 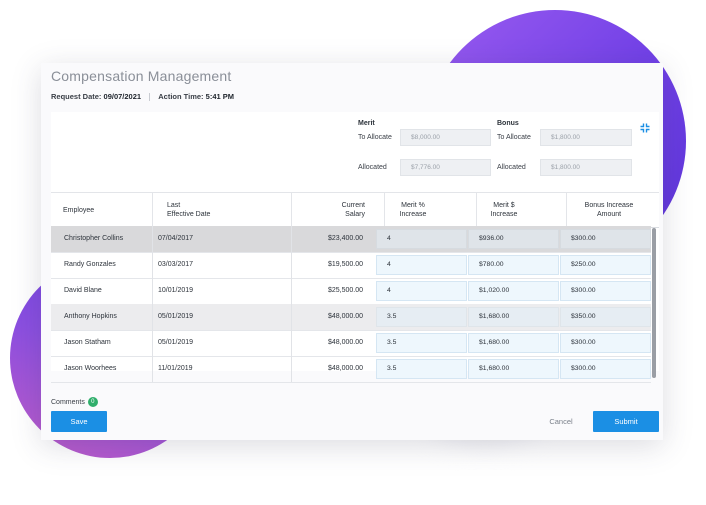 I want to click on effective-date: 10/01/2019, so click(x=176, y=290).